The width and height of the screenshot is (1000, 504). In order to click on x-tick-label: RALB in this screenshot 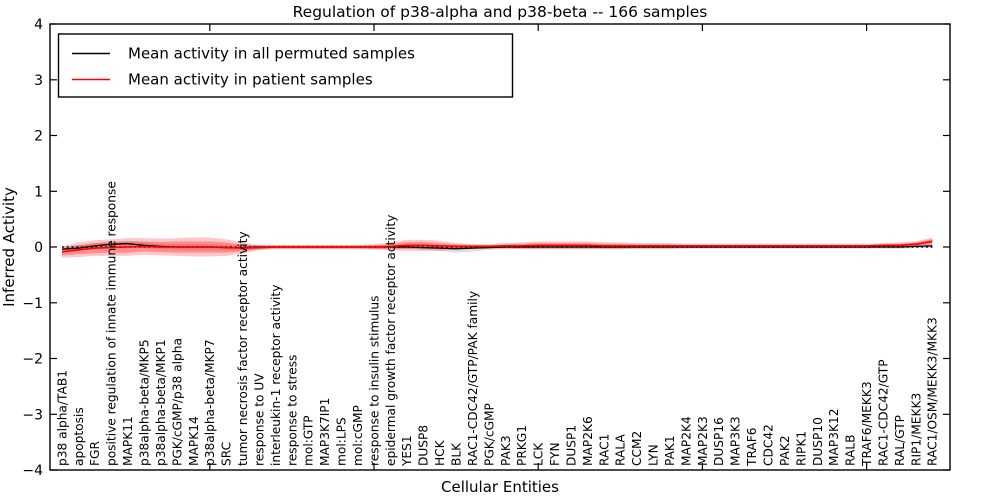, I will do `click(851, 450)`.